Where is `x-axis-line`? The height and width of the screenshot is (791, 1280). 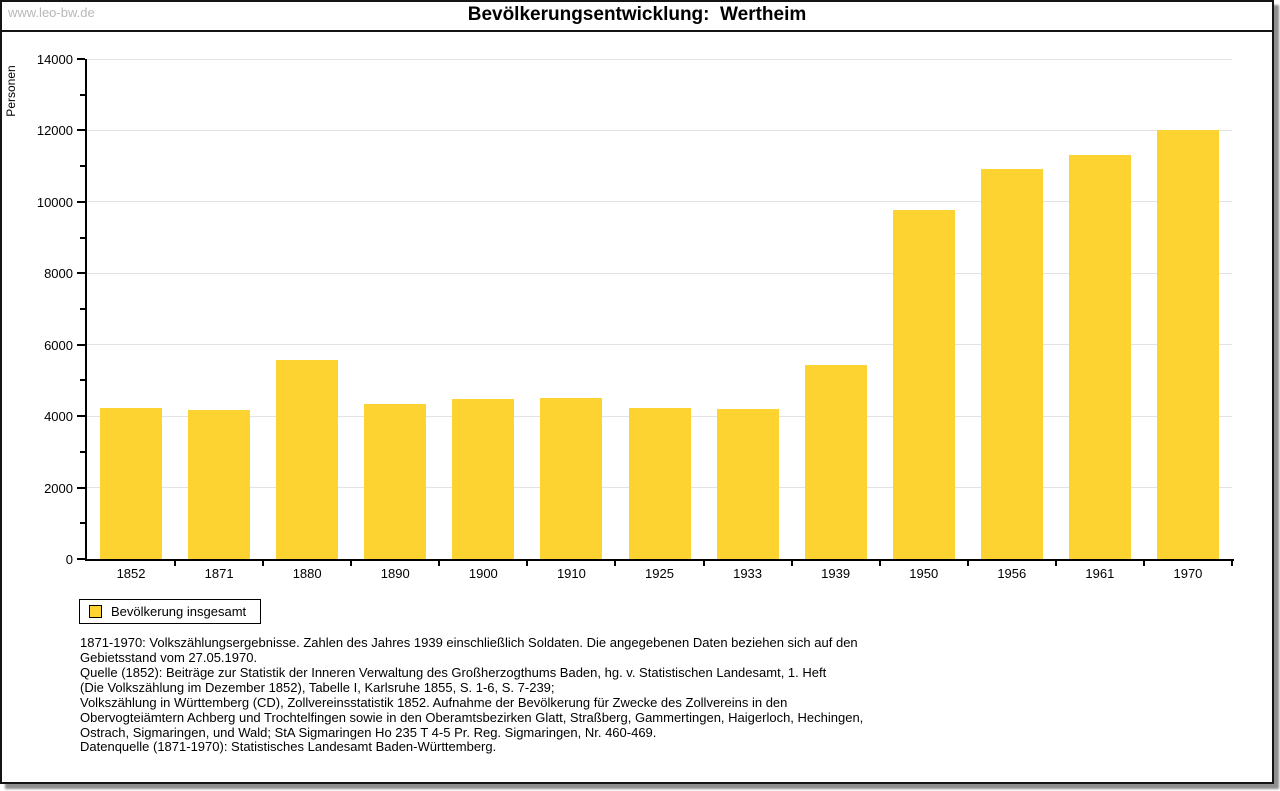 x-axis-line is located at coordinates (659, 560).